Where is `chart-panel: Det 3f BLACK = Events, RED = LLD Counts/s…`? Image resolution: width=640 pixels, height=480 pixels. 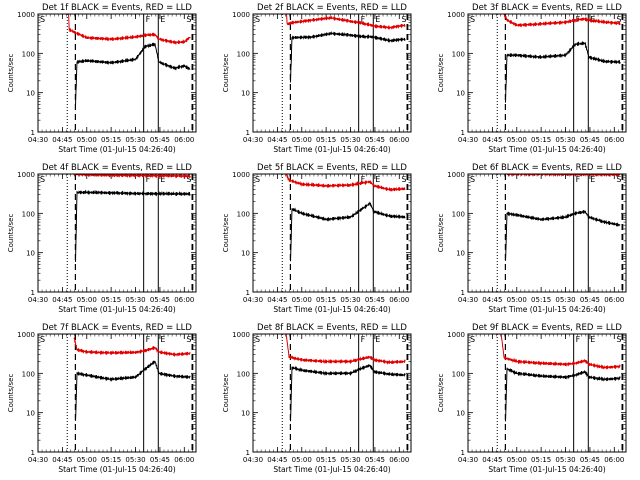
chart-panel: Det 3f BLACK = Events, RED = LLD Counts/s… is located at coordinates (532, 78).